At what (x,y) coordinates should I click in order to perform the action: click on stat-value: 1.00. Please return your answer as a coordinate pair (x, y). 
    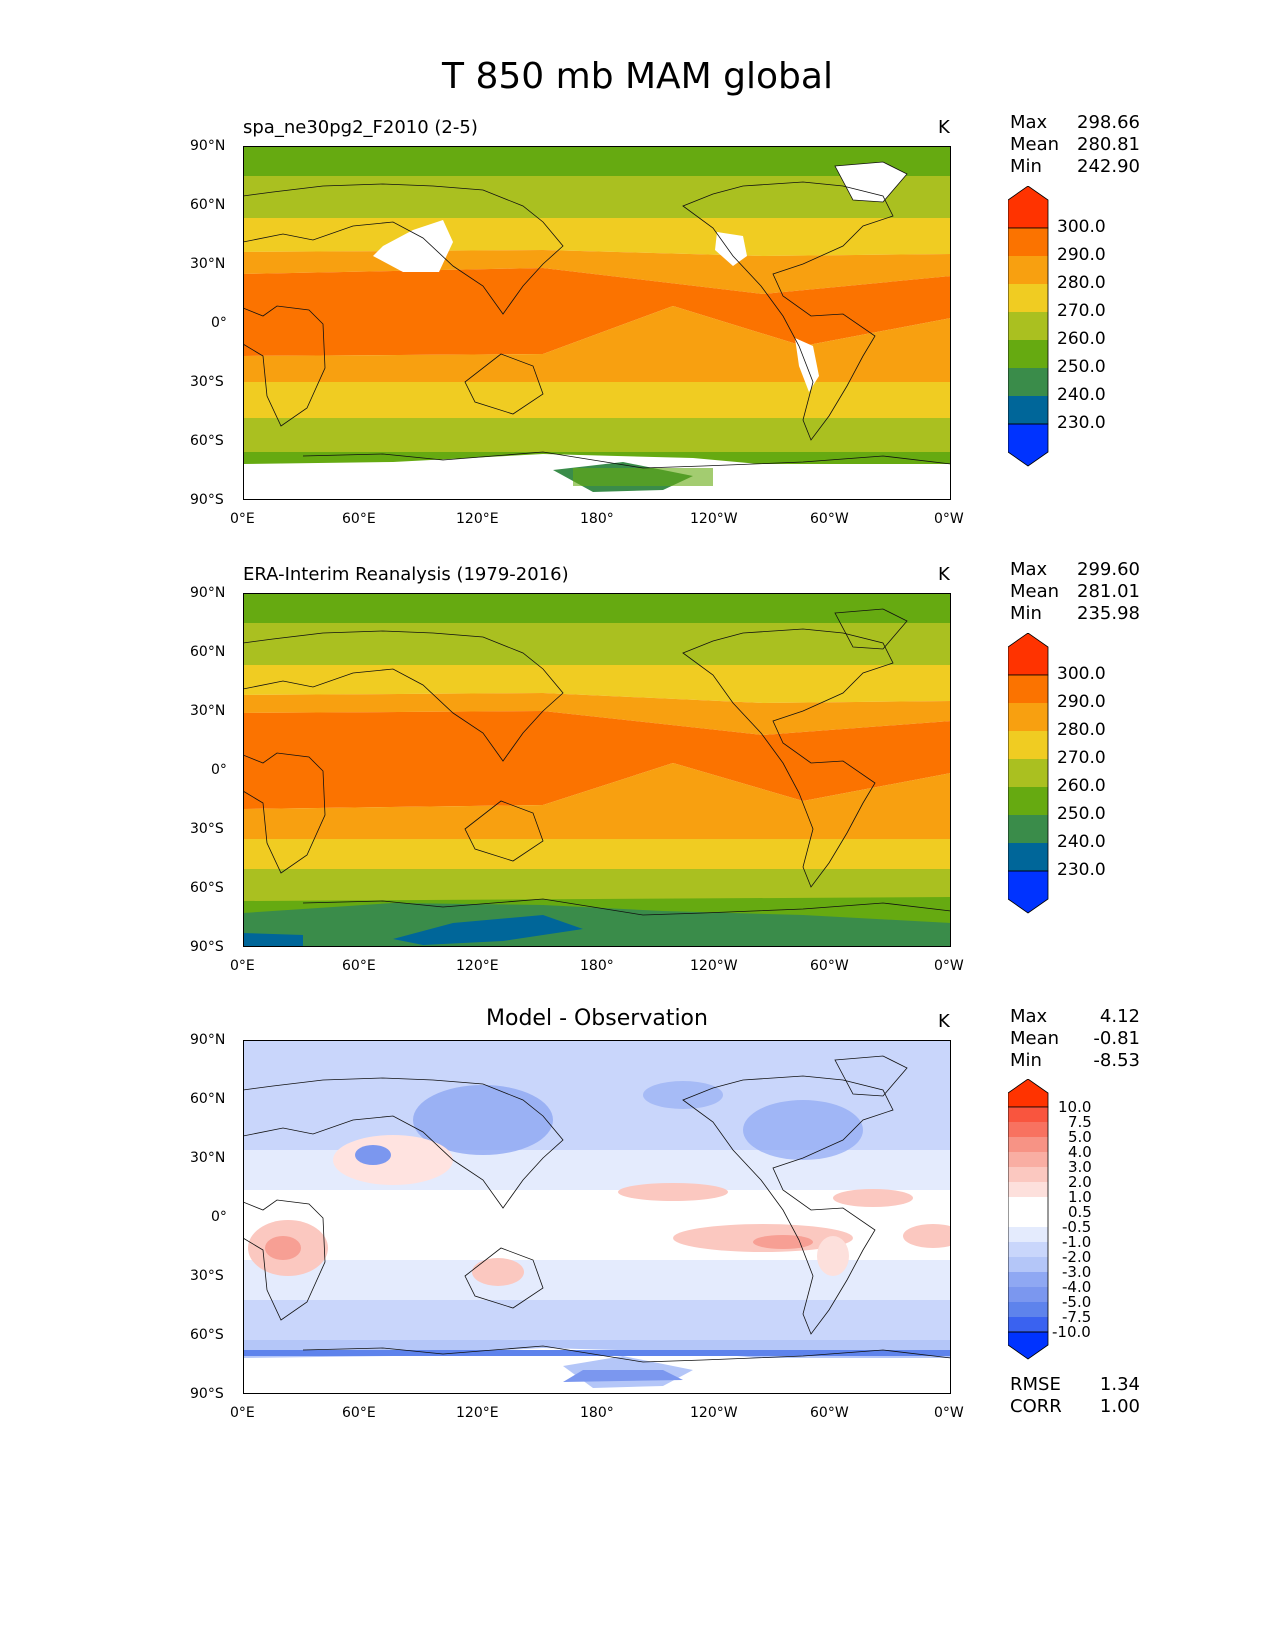
    Looking at the image, I should click on (1119, 1406).